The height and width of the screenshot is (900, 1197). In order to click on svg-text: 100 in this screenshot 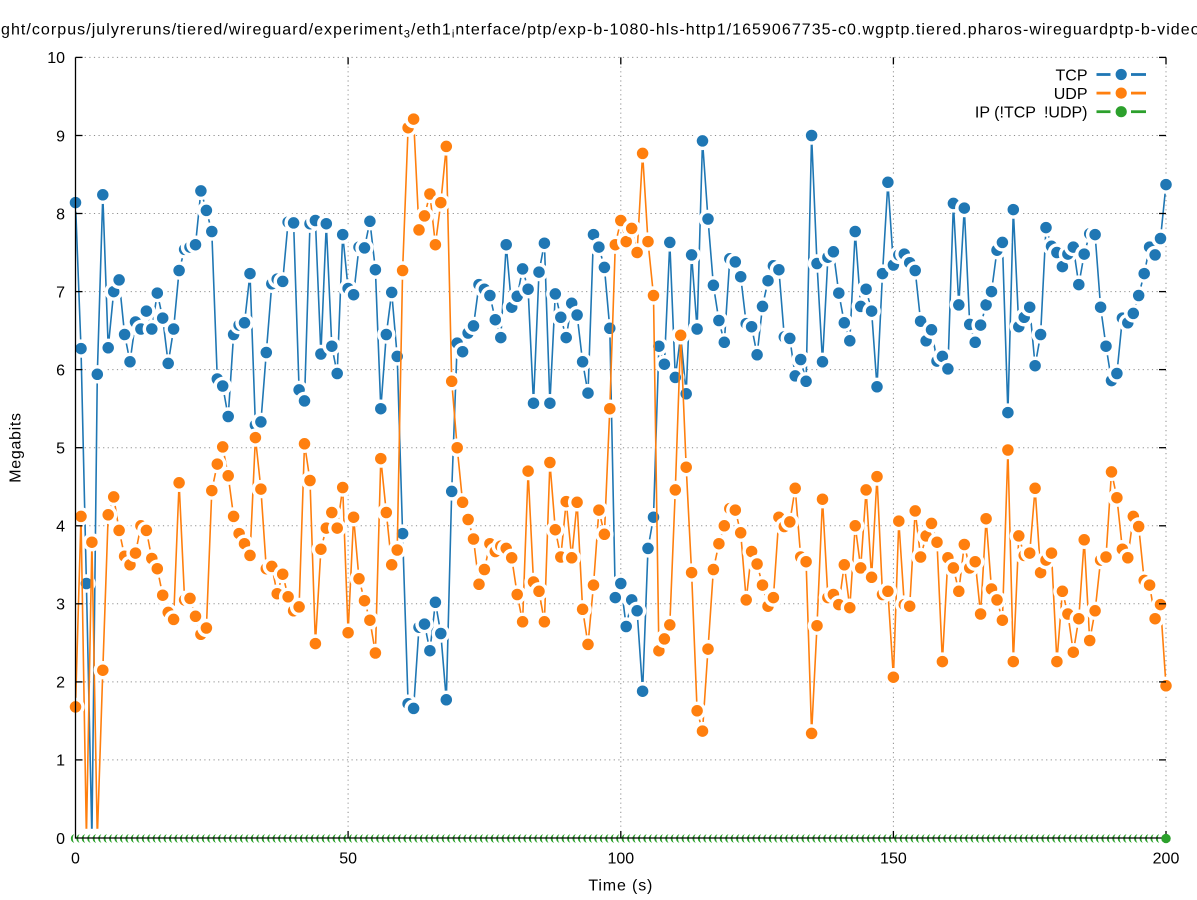, I will do `click(620, 859)`.